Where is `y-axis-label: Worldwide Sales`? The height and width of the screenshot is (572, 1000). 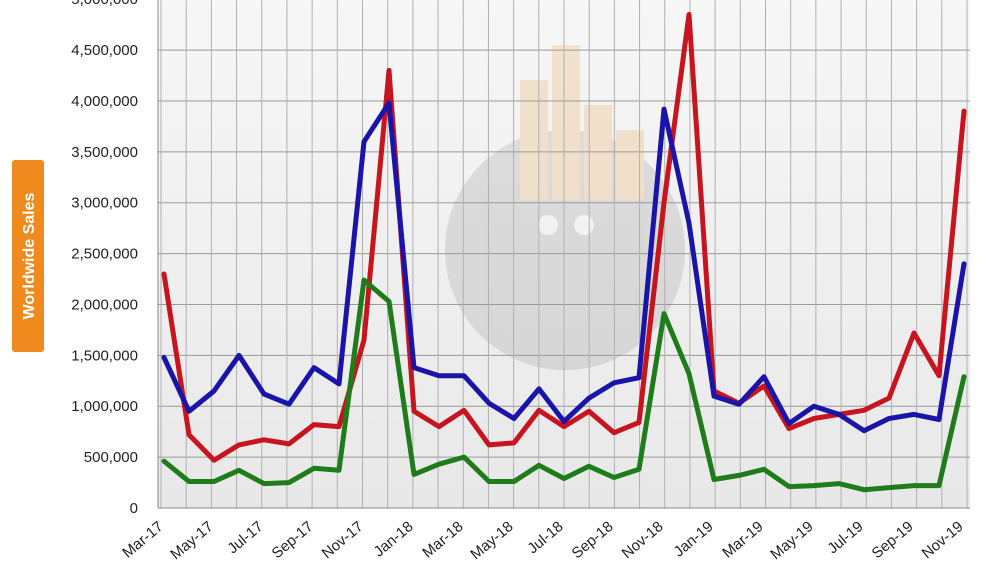
y-axis-label: Worldwide Sales is located at coordinates (28, 256).